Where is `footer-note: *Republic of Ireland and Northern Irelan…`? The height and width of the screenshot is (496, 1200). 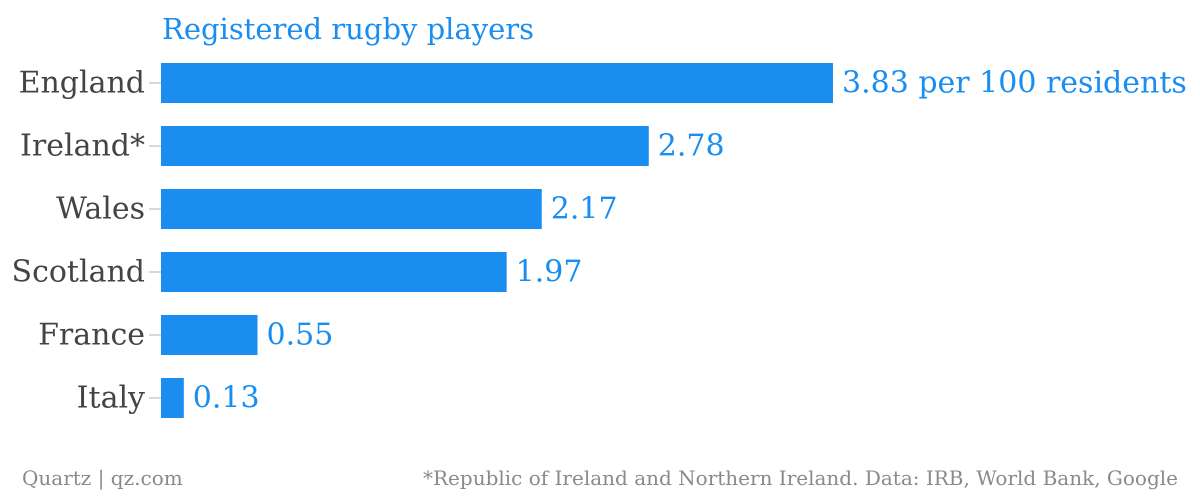
footer-note: *Republic of Ireland and Northern Irelan… is located at coordinates (800, 478).